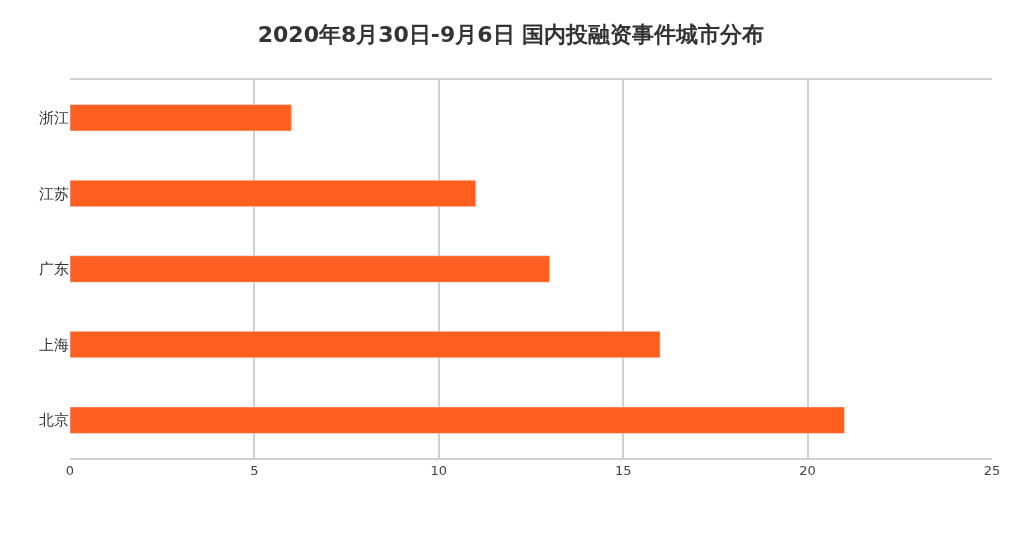 The image size is (1022, 538). I want to click on x-tick-label: 10, so click(439, 471).